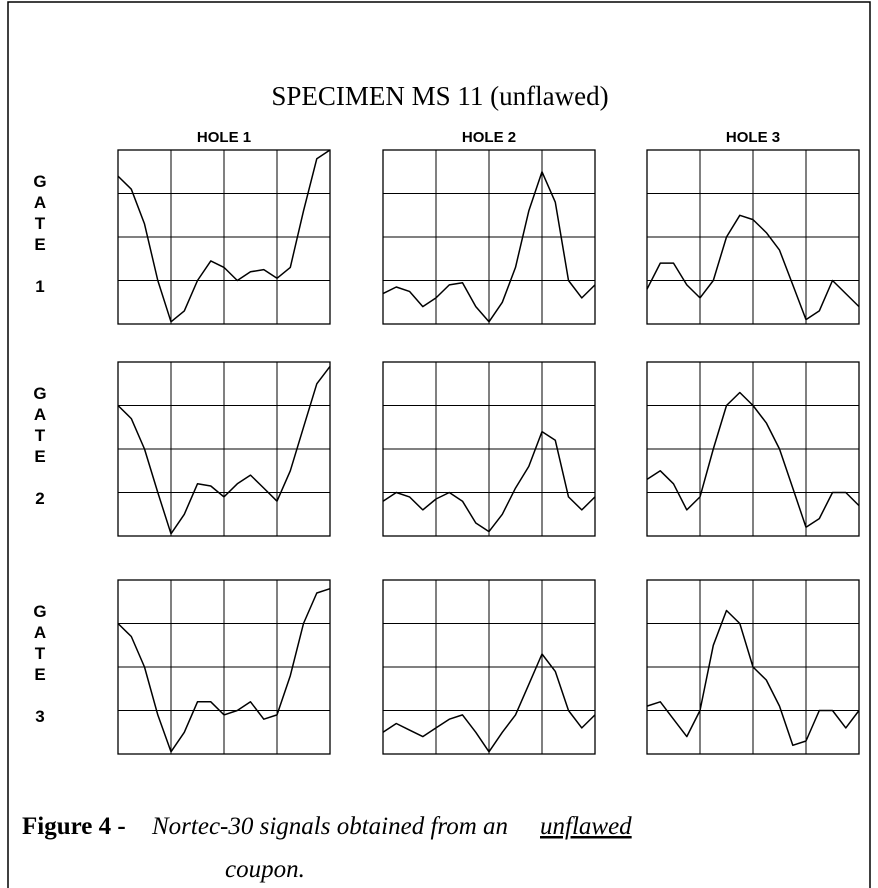 The image size is (878, 888). Describe the element at coordinates (265, 869) in the screenshot. I see `caption-tail: coupon.` at that location.